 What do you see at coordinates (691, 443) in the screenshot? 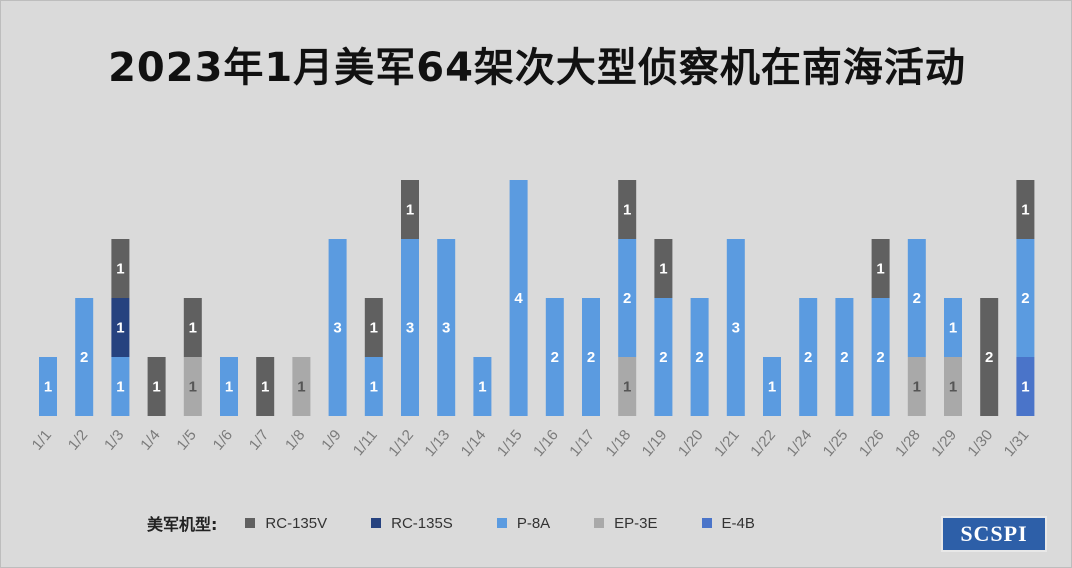
I see `x-tick-label: 1/20` at bounding box center [691, 443].